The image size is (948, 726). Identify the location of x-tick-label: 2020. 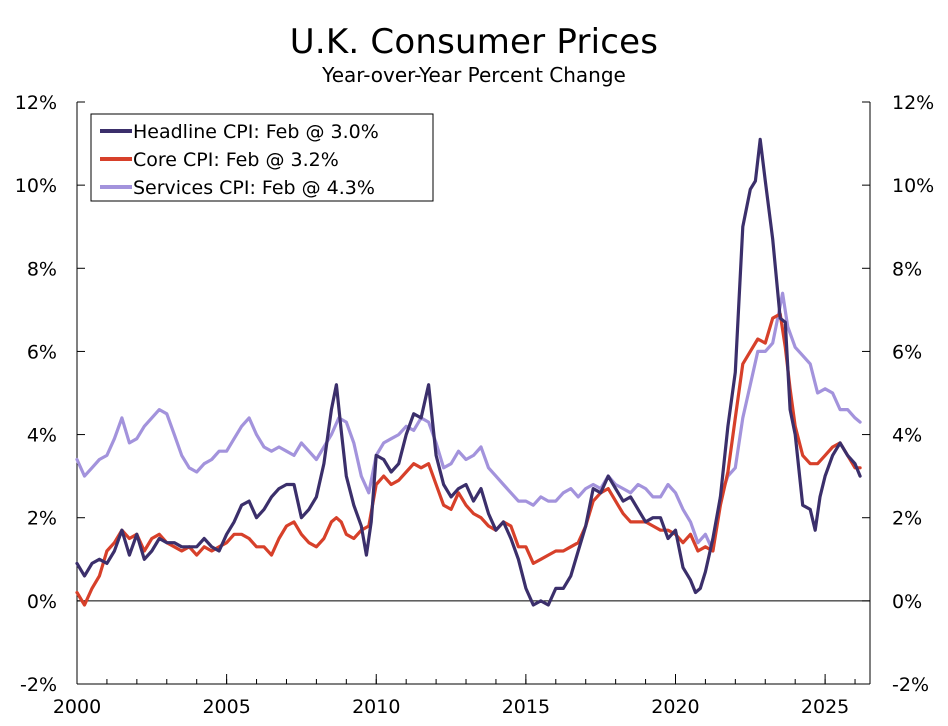
(675, 707).